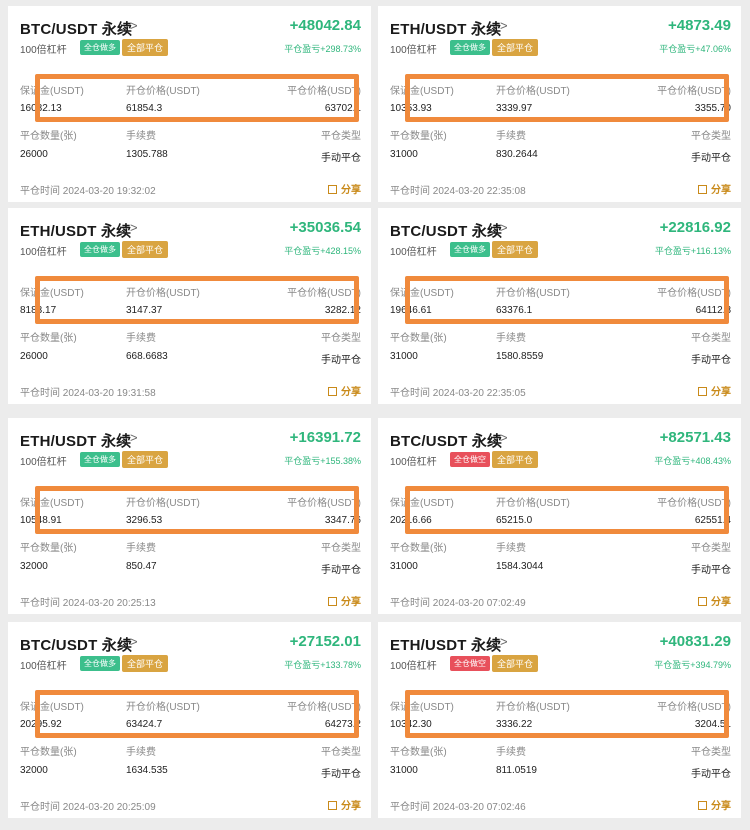  I want to click on pnl-percent: 平仓盈亏+408.43%, so click(692, 461).